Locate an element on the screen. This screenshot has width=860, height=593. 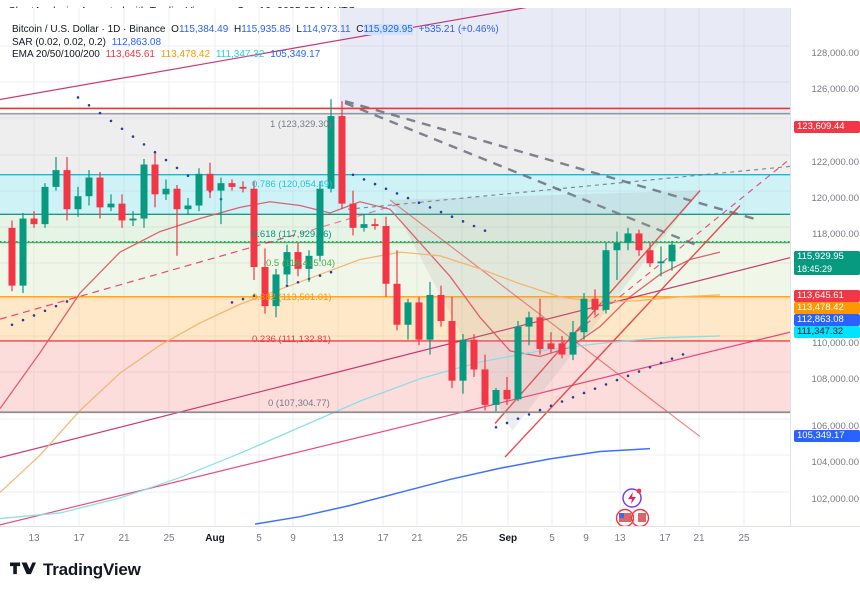
price-tick-label: 118,000.00 is located at coordinates (835, 234).